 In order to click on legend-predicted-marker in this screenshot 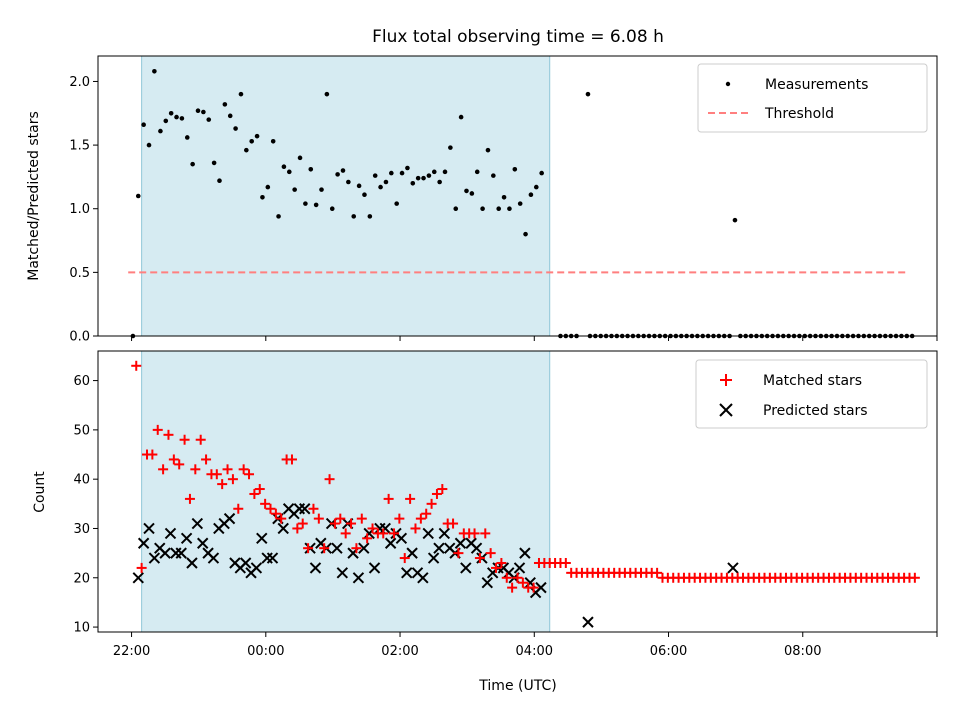, I will do `click(726, 410)`.